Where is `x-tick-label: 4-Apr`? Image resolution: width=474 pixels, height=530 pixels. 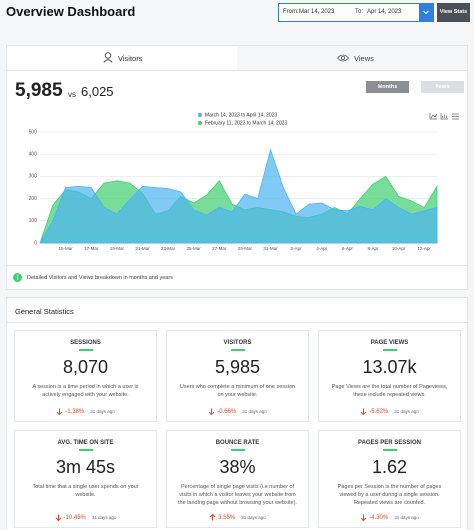
x-tick-label: 4-Apr is located at coordinates (322, 248).